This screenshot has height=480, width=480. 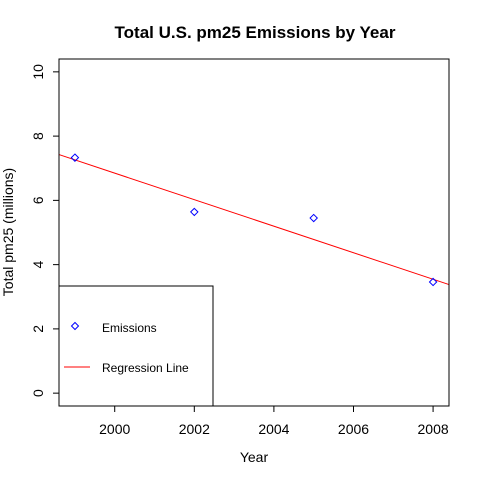 What do you see at coordinates (129, 328) in the screenshot?
I see `legend-label-emissions: Emissions` at bounding box center [129, 328].